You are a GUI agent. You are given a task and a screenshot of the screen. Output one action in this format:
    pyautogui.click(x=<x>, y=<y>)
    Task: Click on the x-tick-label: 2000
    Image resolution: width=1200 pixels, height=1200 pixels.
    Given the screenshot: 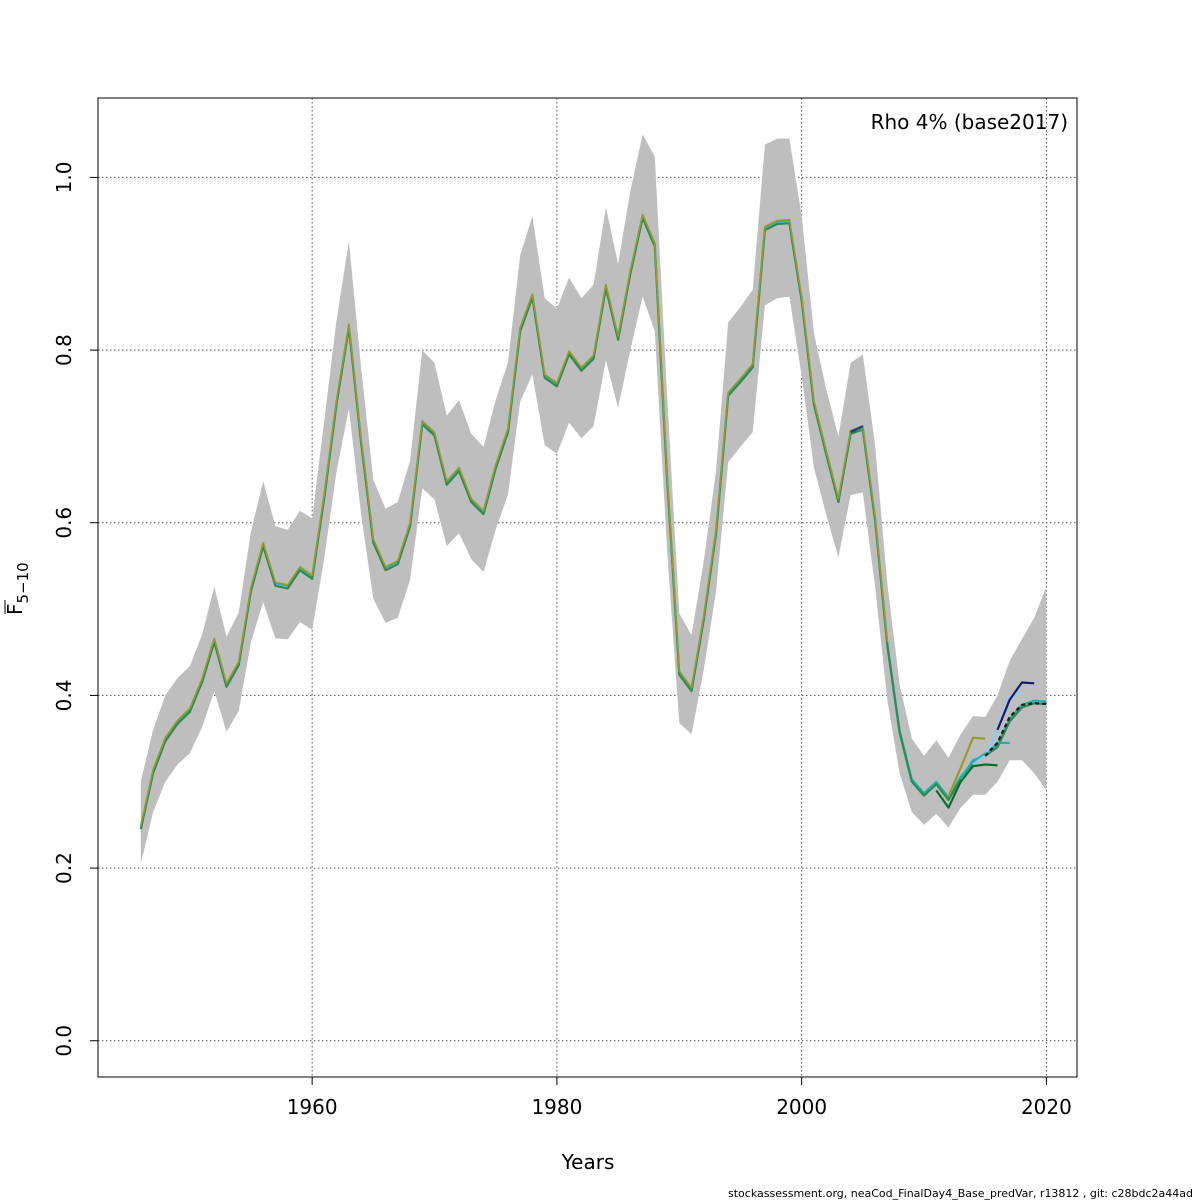 What is the action you would take?
    pyautogui.click(x=801, y=1107)
    